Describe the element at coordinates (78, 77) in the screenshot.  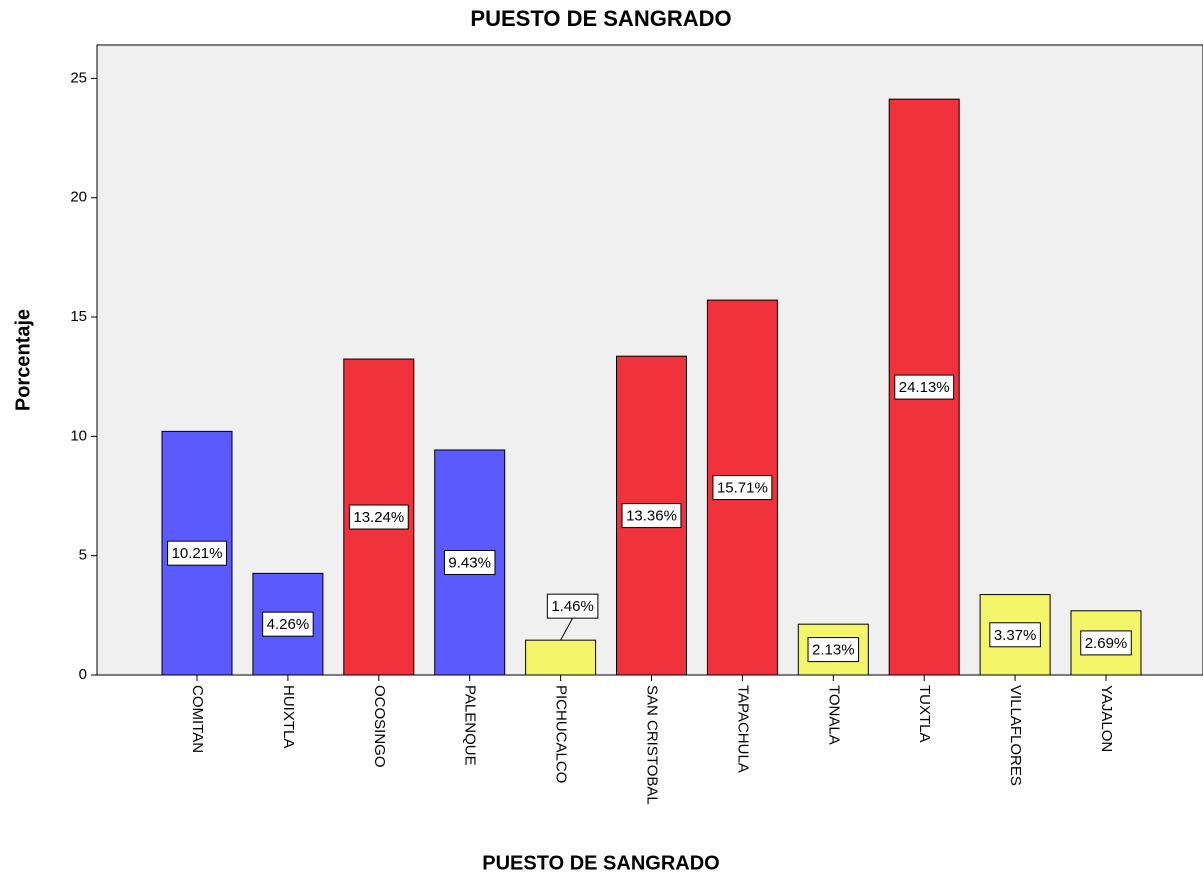
I see `y-tick-label: 25` at that location.